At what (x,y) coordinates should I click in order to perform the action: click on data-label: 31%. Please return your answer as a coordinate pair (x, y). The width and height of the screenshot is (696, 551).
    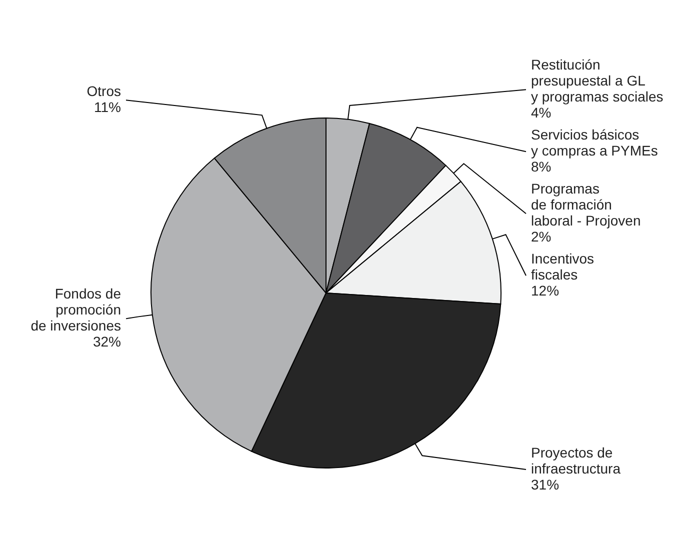
    Looking at the image, I should click on (545, 484).